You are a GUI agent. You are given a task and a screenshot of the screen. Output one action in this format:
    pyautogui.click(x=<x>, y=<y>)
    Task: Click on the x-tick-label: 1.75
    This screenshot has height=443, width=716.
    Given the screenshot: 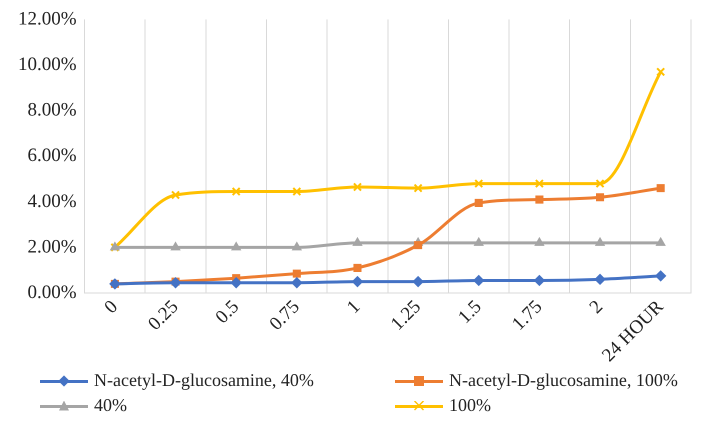 What is the action you would take?
    pyautogui.click(x=527, y=315)
    